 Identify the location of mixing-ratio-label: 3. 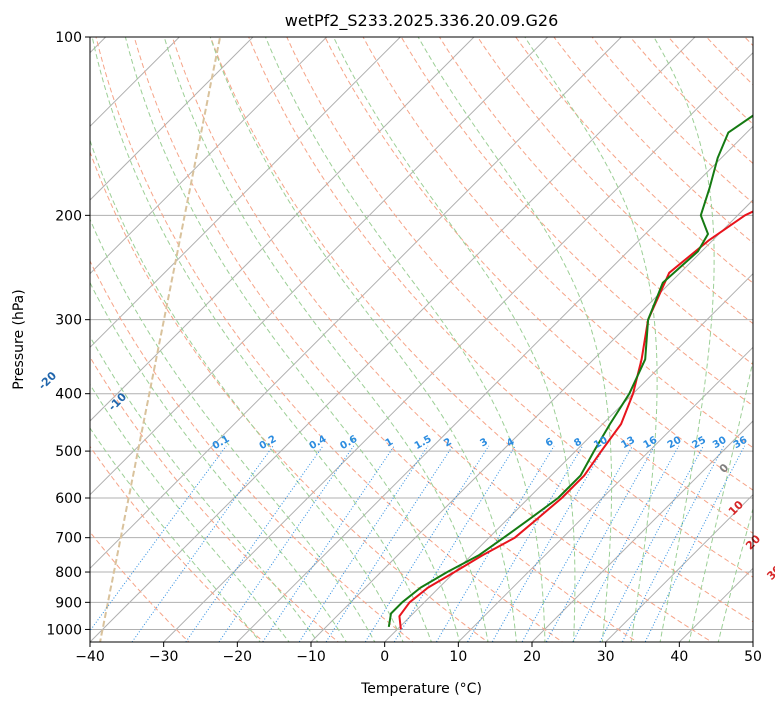
(484, 442).